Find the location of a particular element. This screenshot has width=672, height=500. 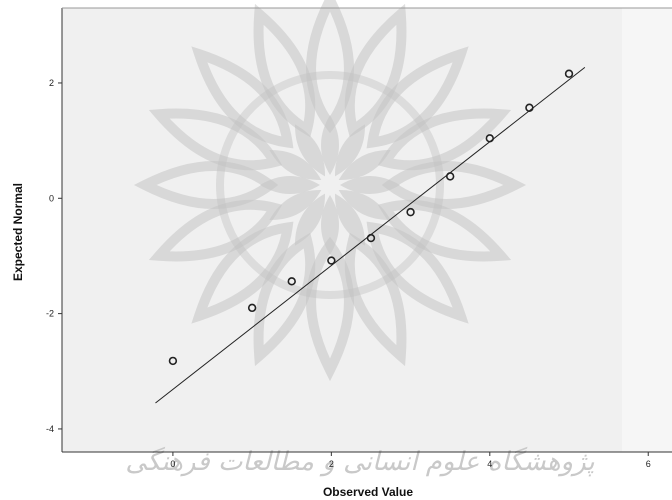

x-tick-label: 2 is located at coordinates (331, 464).